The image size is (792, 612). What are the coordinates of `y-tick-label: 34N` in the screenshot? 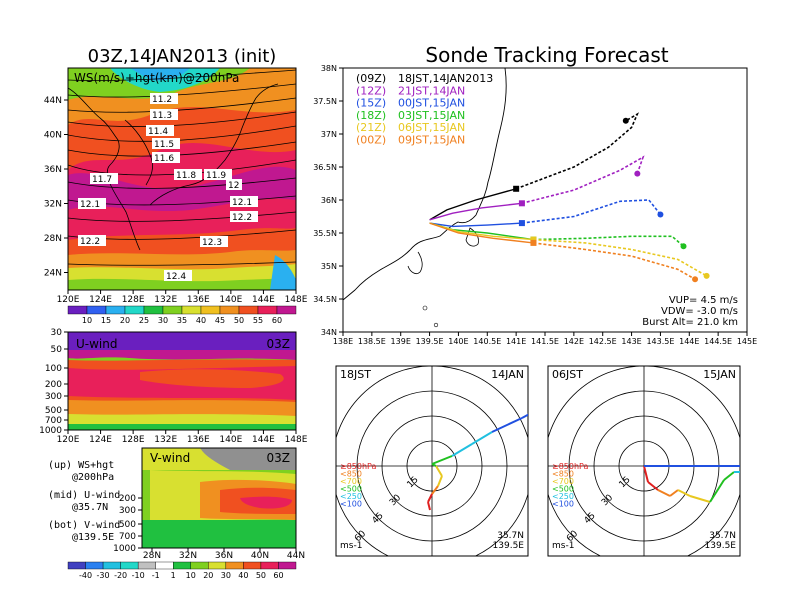 It's located at (329, 332).